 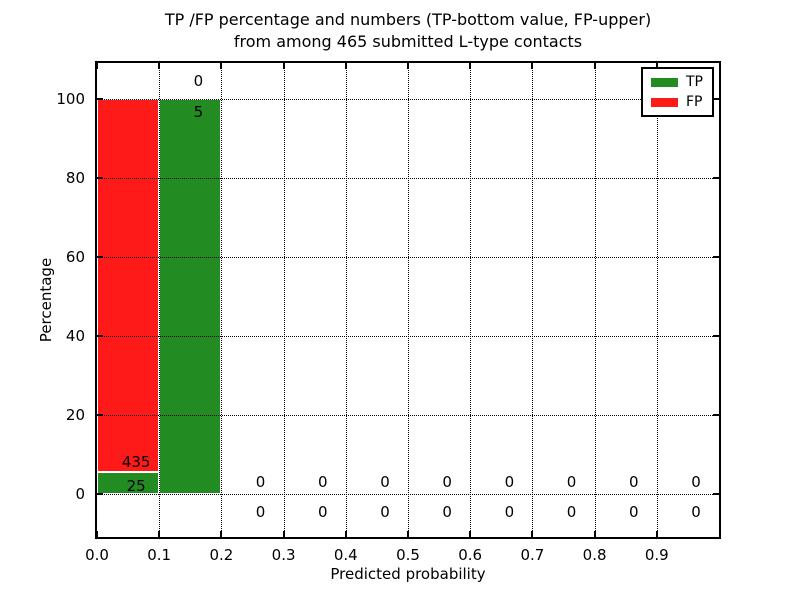 What do you see at coordinates (97, 555) in the screenshot?
I see `x-tick-label: 0.0` at bounding box center [97, 555].